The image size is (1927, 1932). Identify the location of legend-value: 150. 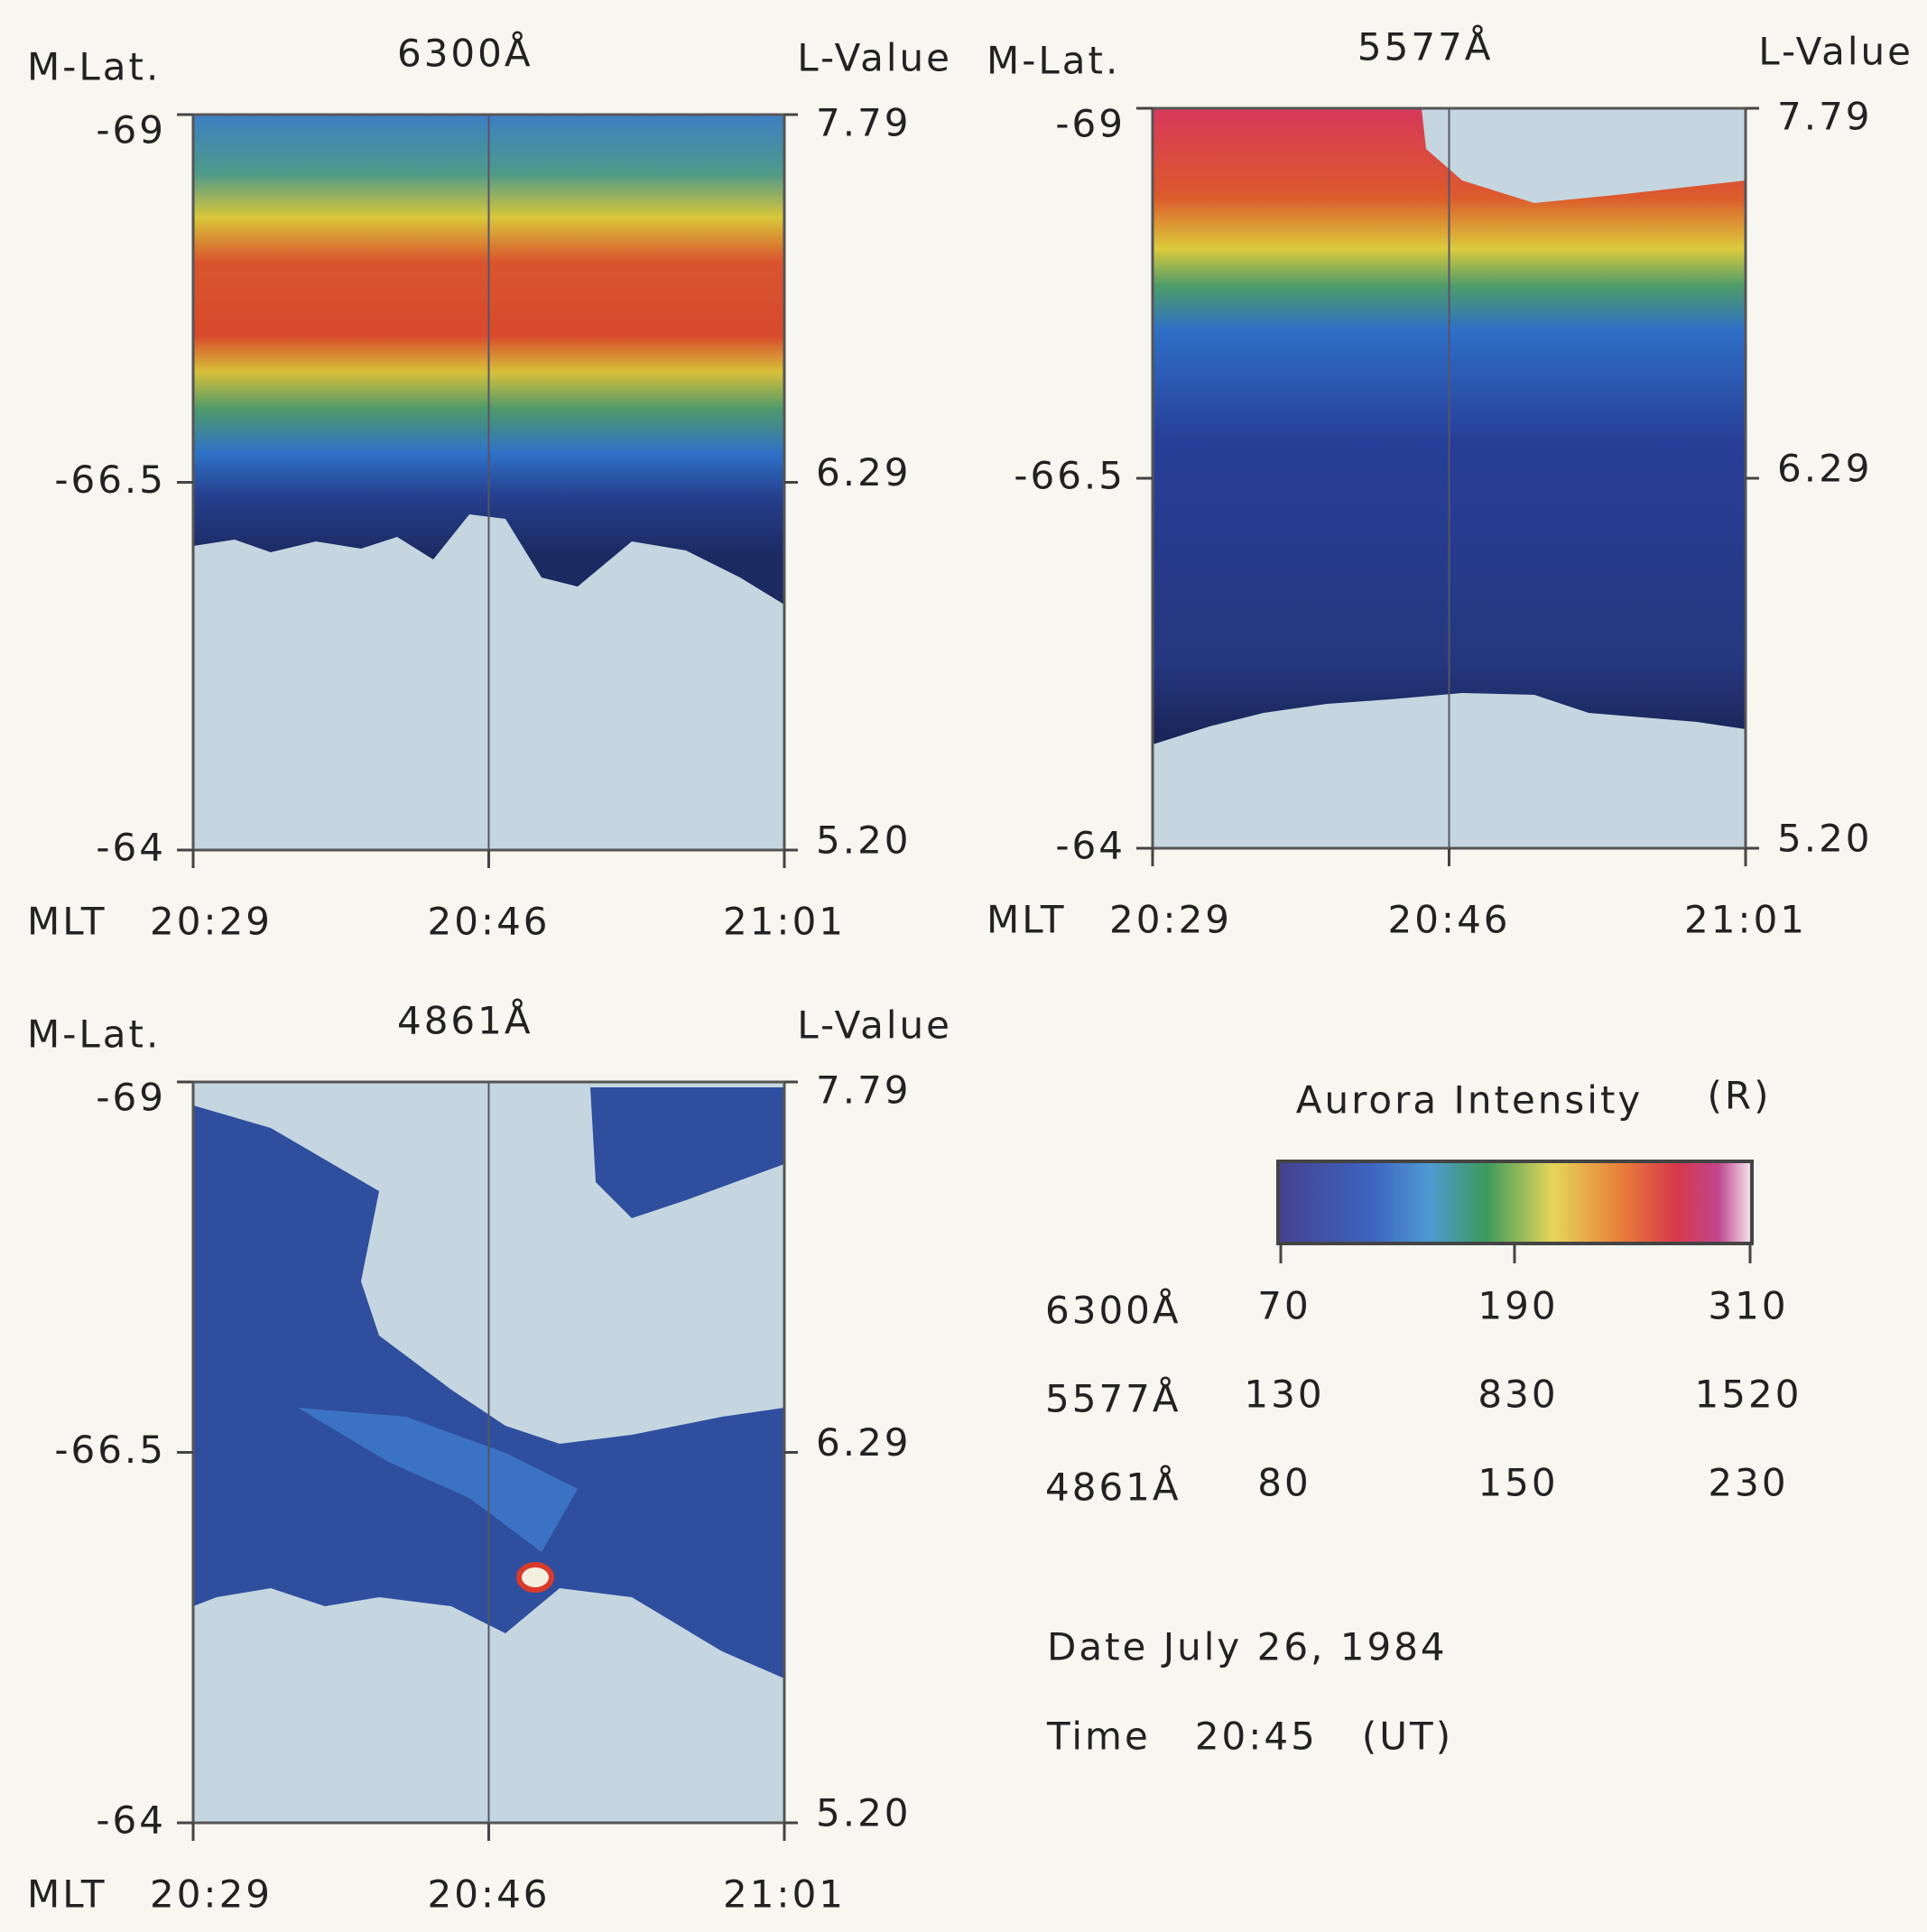
(1518, 1483).